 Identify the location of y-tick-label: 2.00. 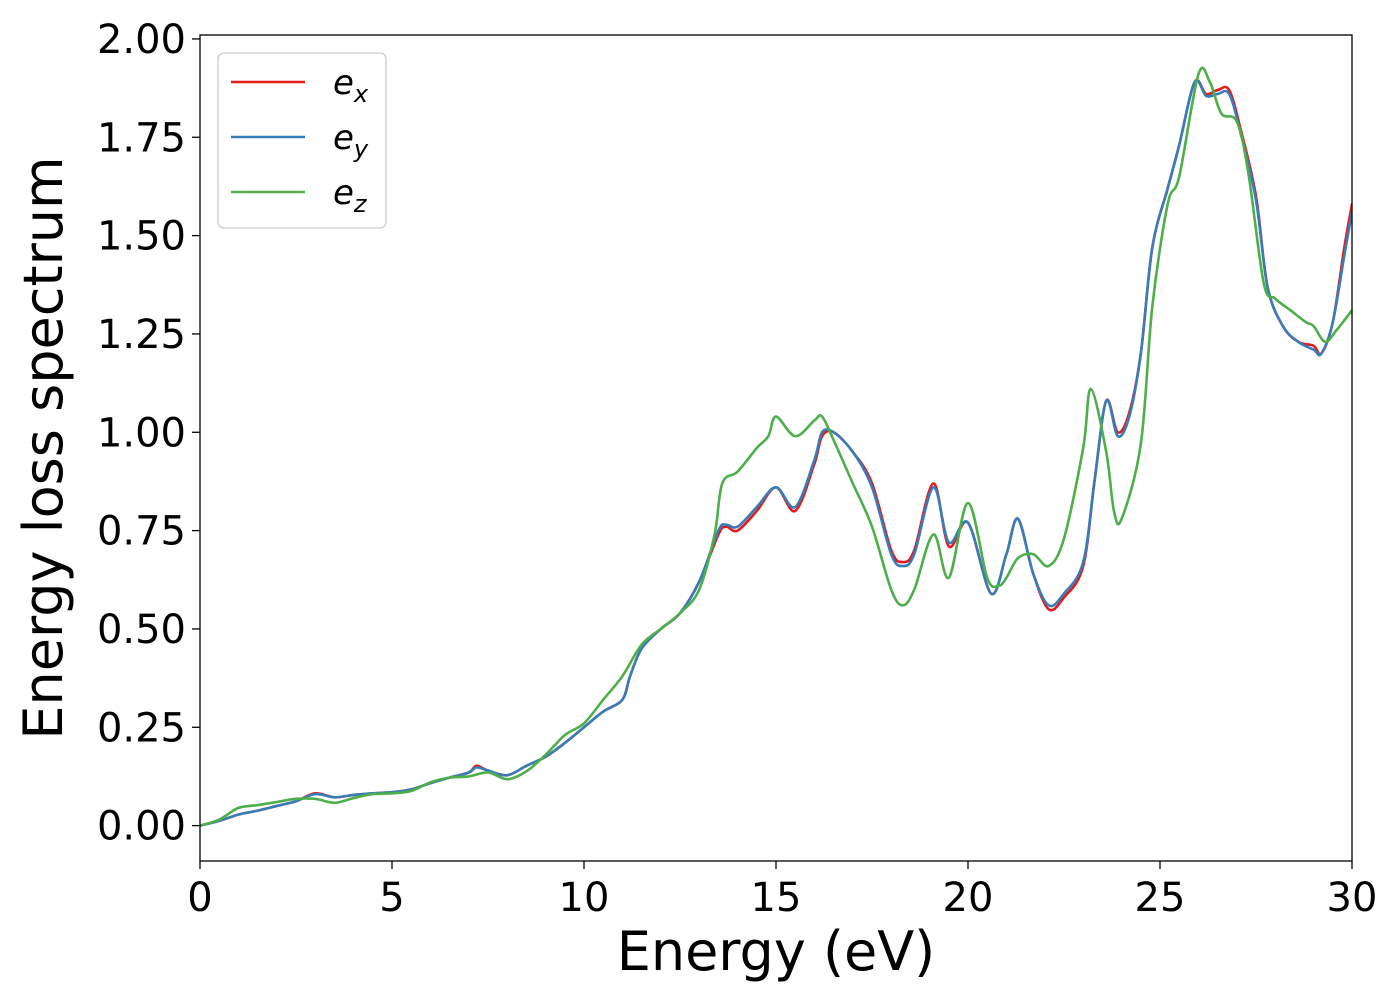
(141, 40).